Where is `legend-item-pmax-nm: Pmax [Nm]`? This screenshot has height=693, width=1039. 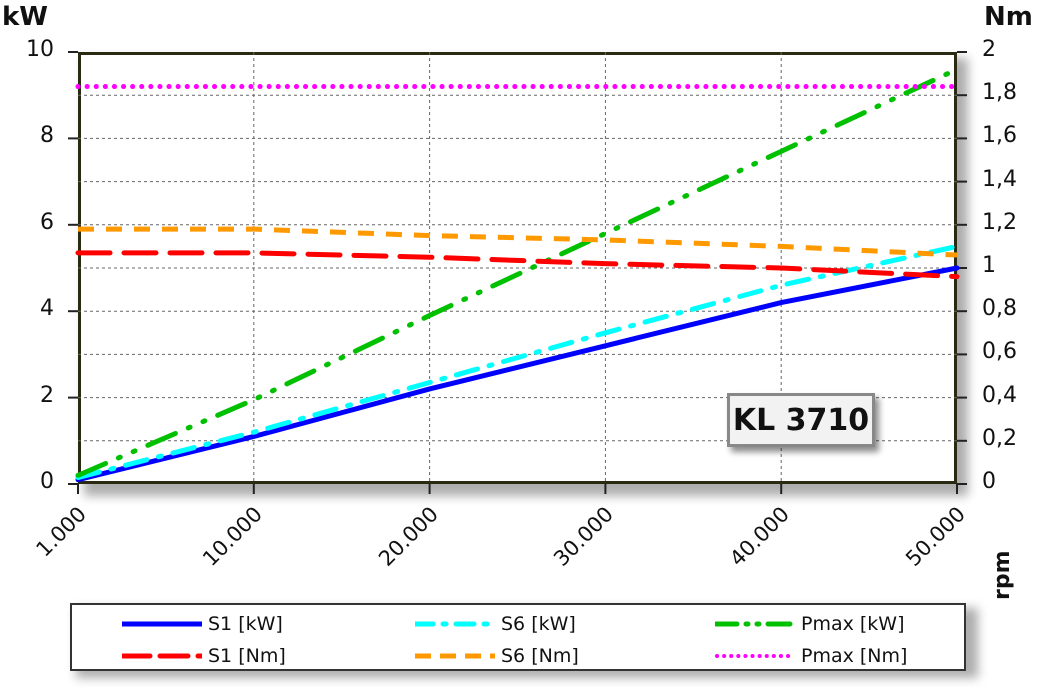 legend-item-pmax-nm: Pmax [Nm] is located at coordinates (811, 656).